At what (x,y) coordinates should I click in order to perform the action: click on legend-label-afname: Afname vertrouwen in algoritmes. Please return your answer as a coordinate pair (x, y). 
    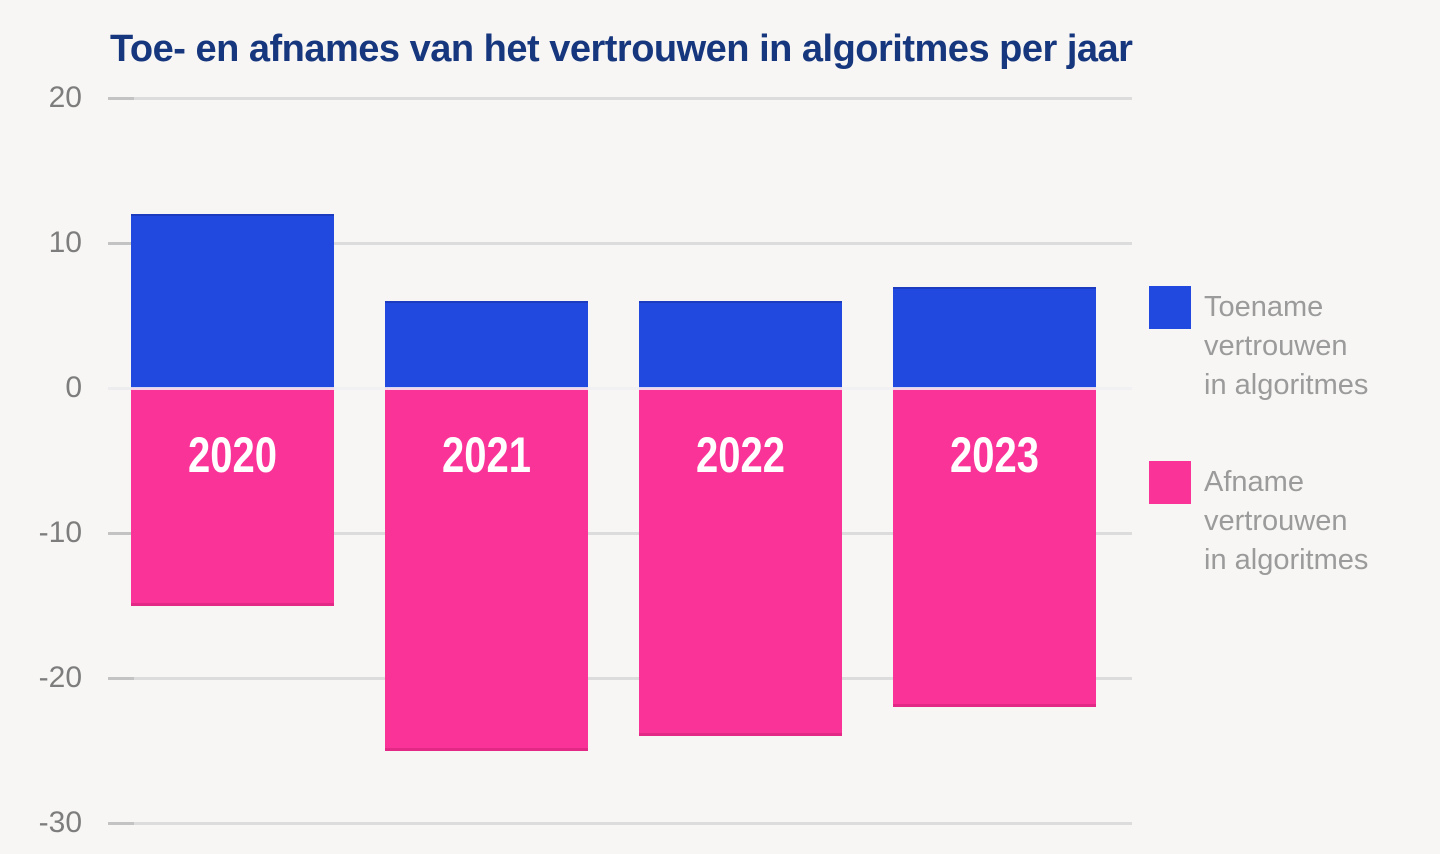
    Looking at the image, I should click on (1286, 521).